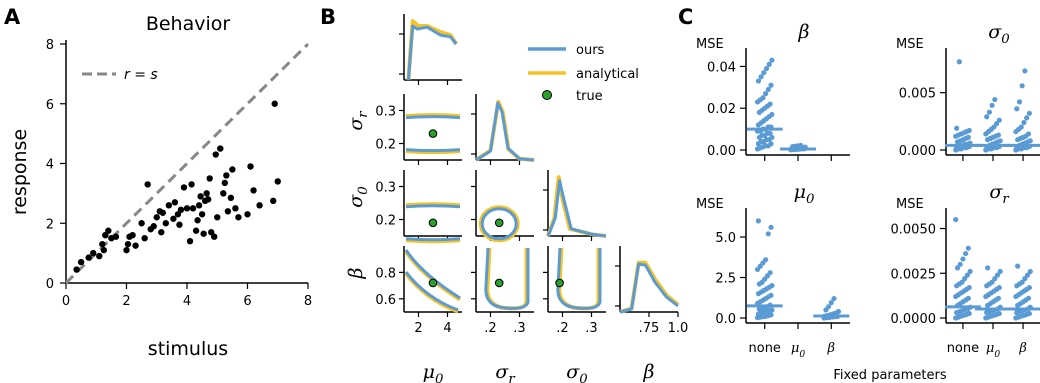 The height and width of the screenshot is (383, 1040). What do you see at coordinates (20, 172) in the screenshot?
I see `behavior-y-axis-label: response` at bounding box center [20, 172].